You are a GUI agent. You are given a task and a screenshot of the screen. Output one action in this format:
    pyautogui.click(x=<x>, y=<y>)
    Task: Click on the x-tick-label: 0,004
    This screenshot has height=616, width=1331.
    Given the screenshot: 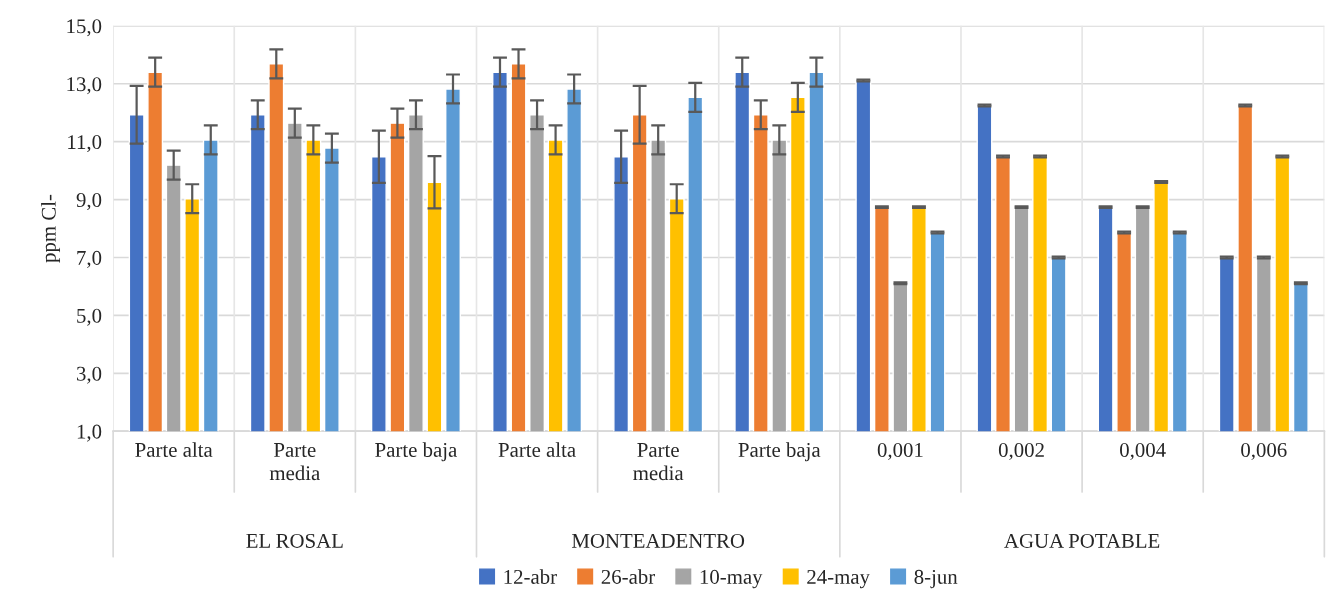 What is the action you would take?
    pyautogui.click(x=1143, y=451)
    